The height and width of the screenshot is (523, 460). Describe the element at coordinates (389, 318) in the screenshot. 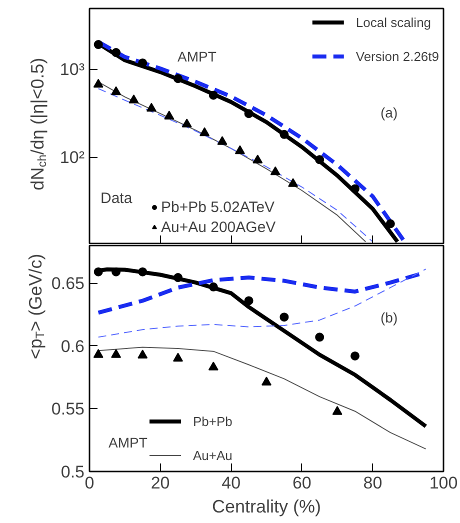

I see `annotation: (b)` at that location.